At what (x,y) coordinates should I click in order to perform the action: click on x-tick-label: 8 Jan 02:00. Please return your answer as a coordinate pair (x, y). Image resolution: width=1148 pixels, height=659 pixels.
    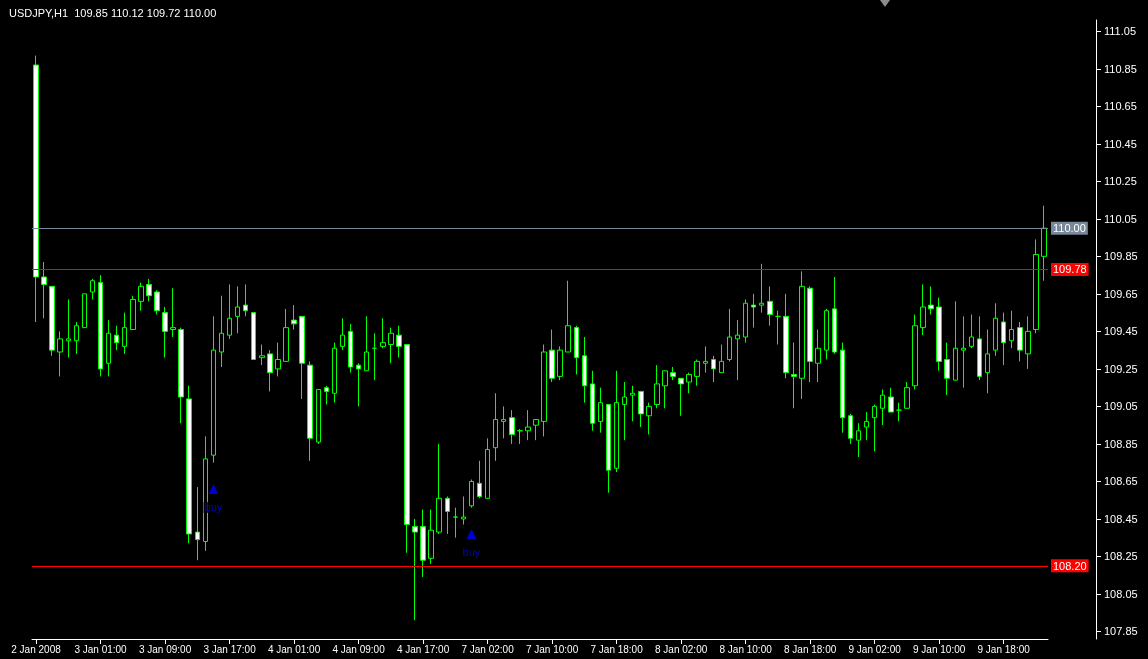
    Looking at the image, I should click on (681, 649).